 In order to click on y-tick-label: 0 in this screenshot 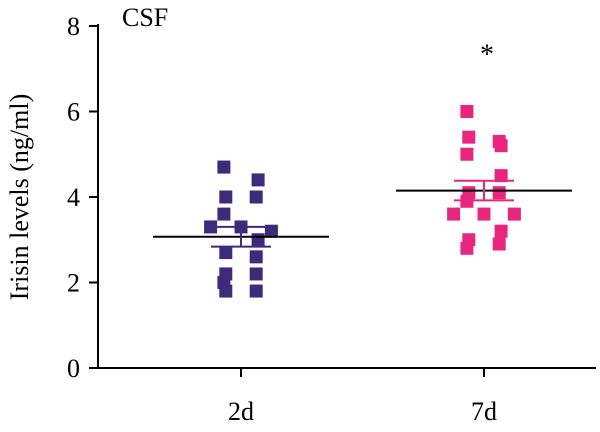, I will do `click(73, 368)`.